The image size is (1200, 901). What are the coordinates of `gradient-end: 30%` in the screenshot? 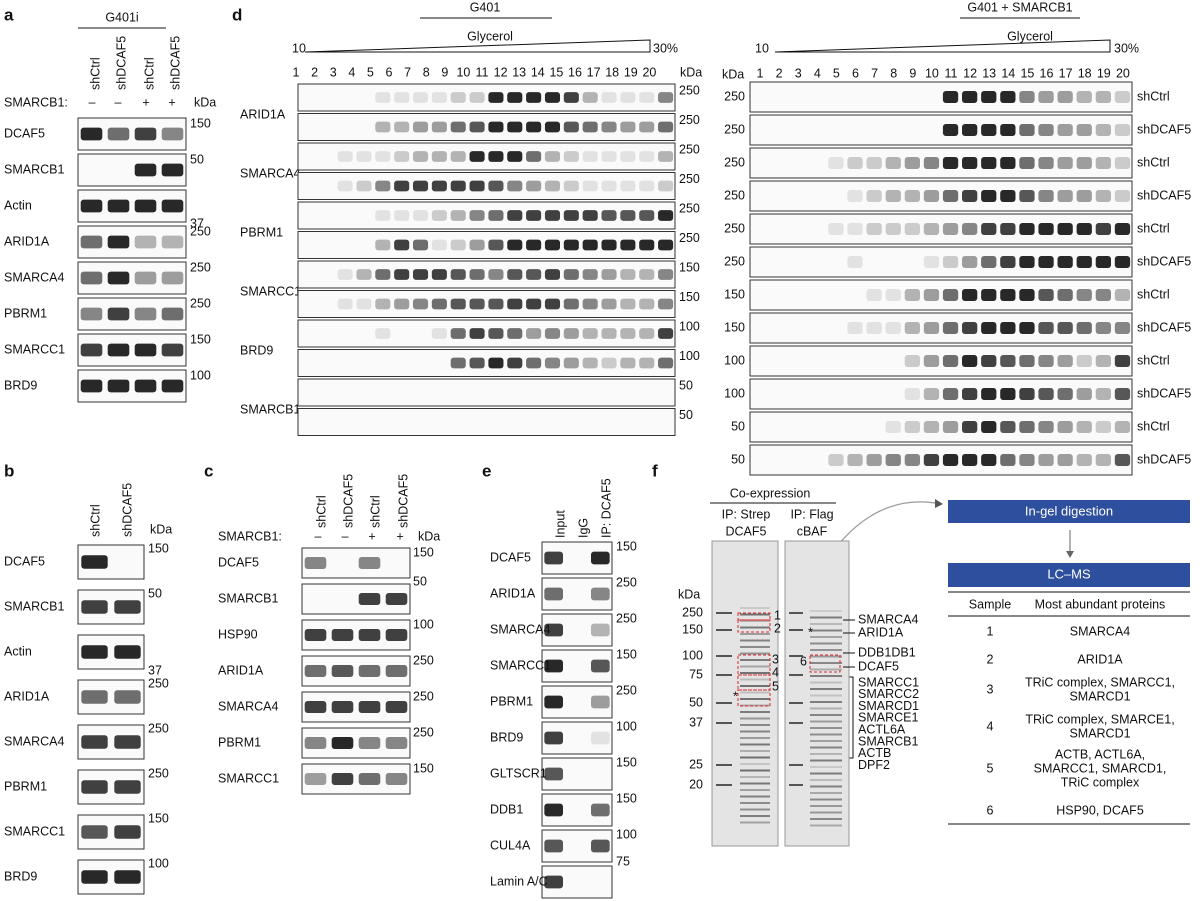 It's located at (1126, 48).